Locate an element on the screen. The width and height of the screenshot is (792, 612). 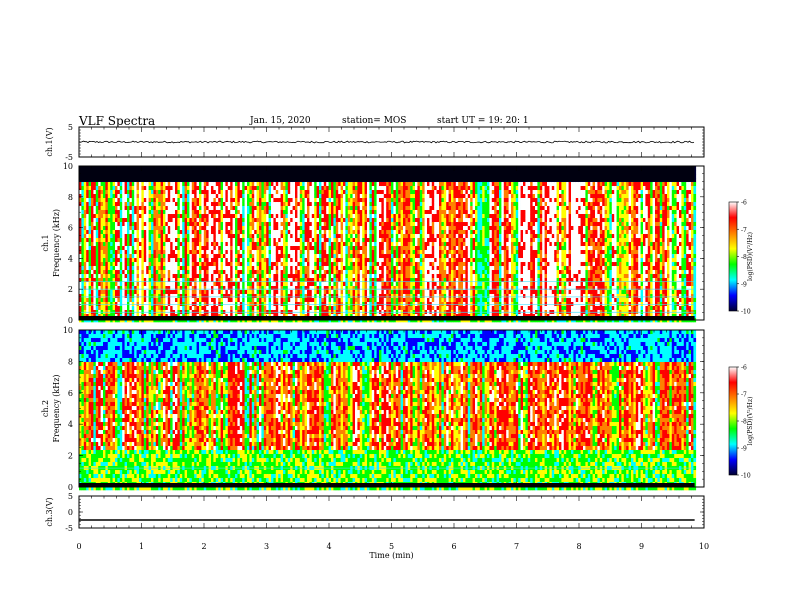
x-axis-label: Time (min) is located at coordinates (391, 555).